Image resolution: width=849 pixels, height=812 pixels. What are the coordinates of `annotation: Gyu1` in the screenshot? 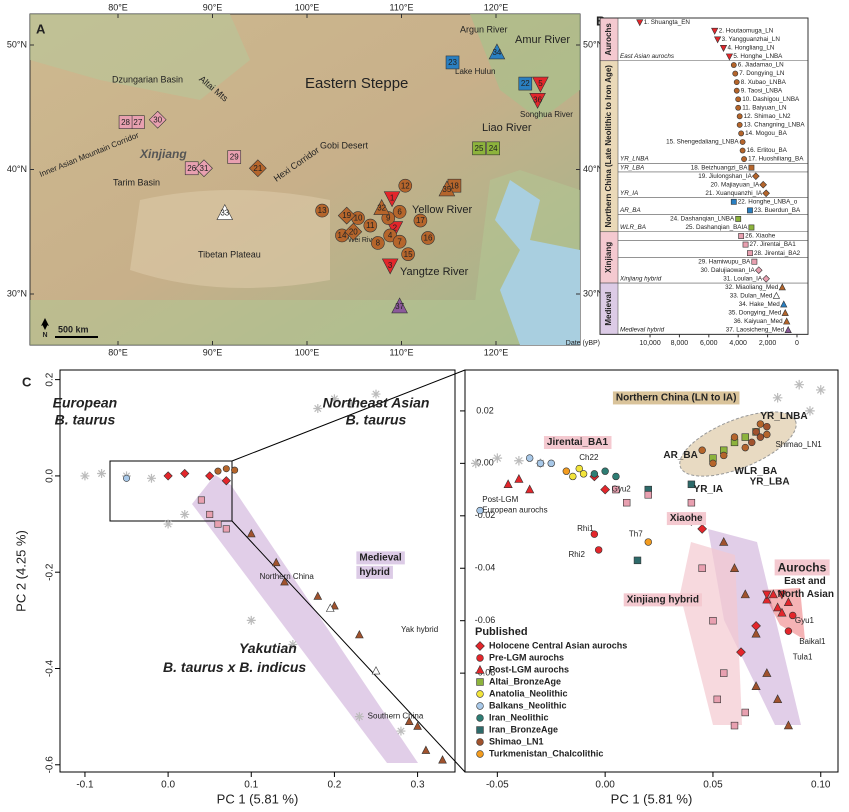 It's located at (805, 620).